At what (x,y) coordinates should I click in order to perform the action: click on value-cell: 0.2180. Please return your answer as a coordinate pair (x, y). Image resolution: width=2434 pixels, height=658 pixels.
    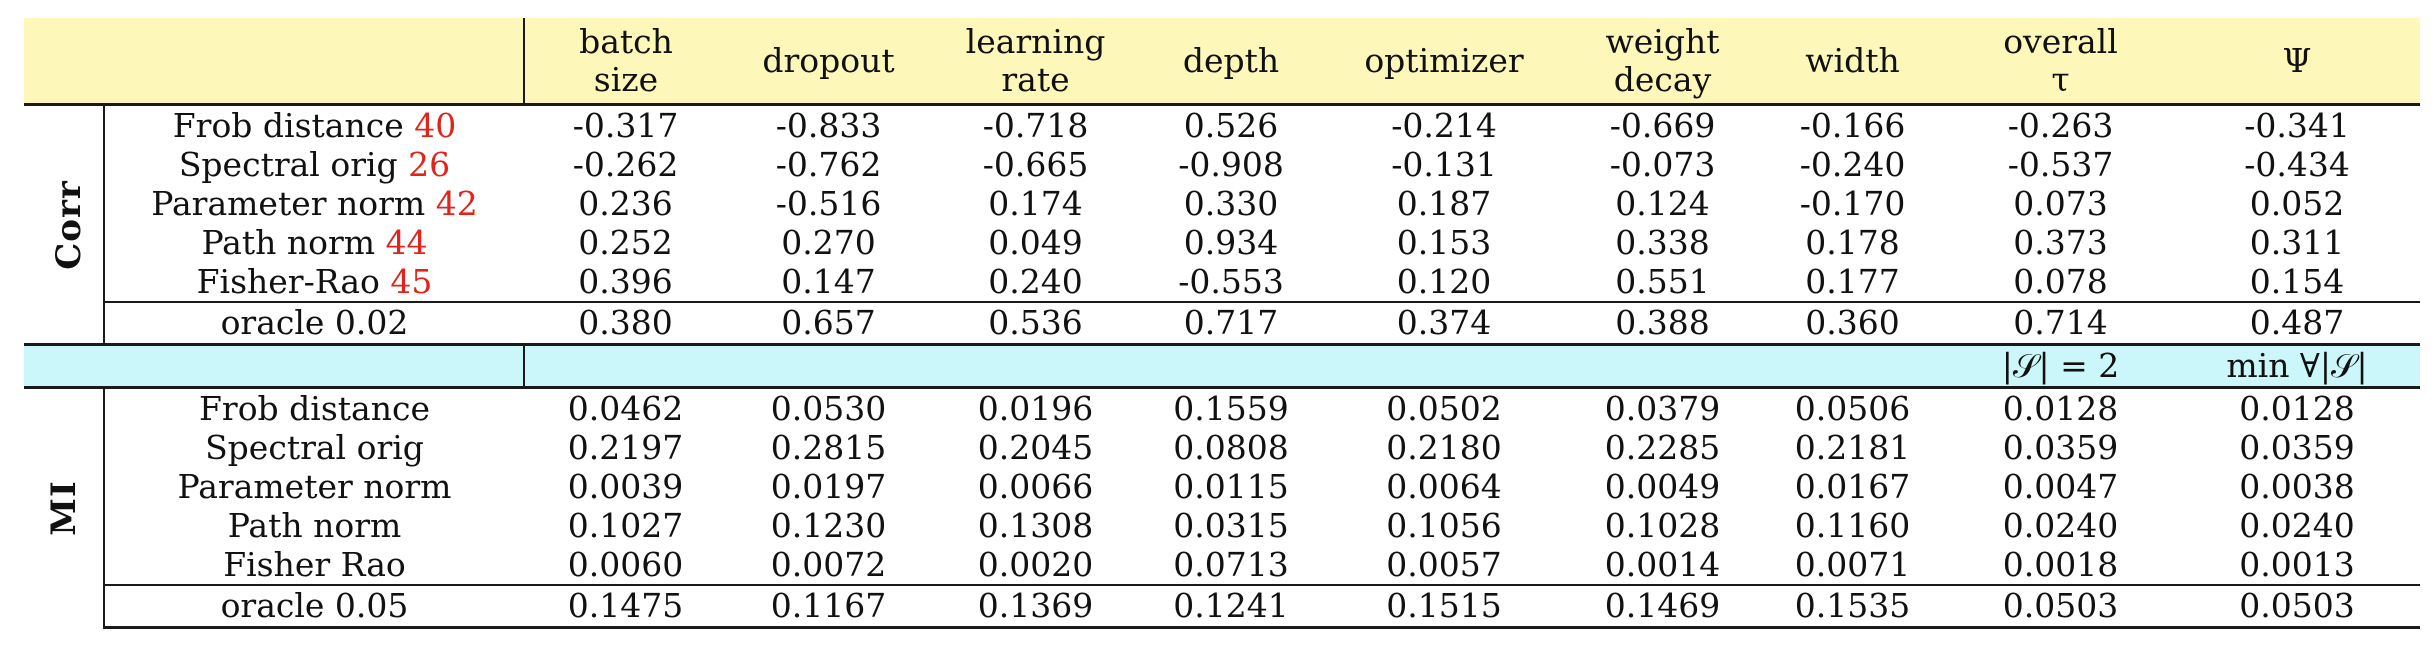
    Looking at the image, I should click on (1444, 447).